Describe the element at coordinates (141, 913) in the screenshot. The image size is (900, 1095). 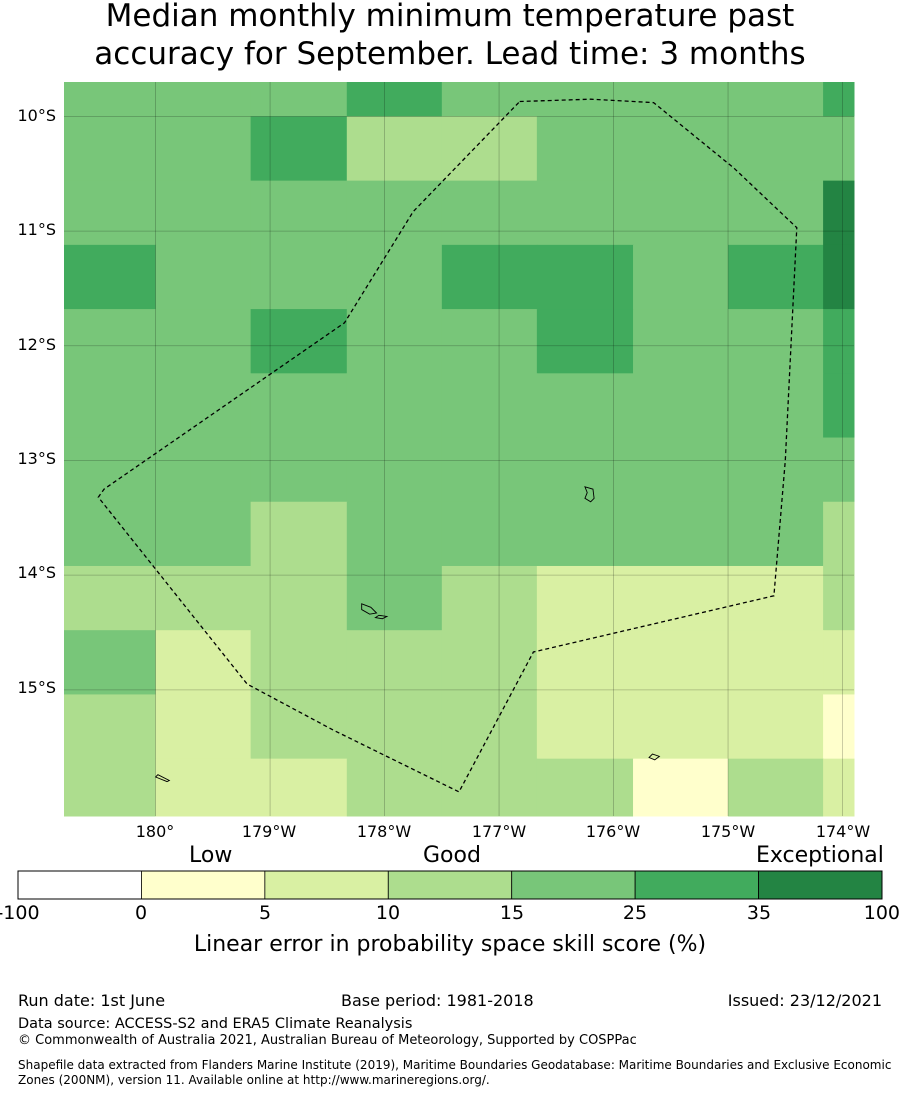
I see `colorbar-tick: 0` at that location.